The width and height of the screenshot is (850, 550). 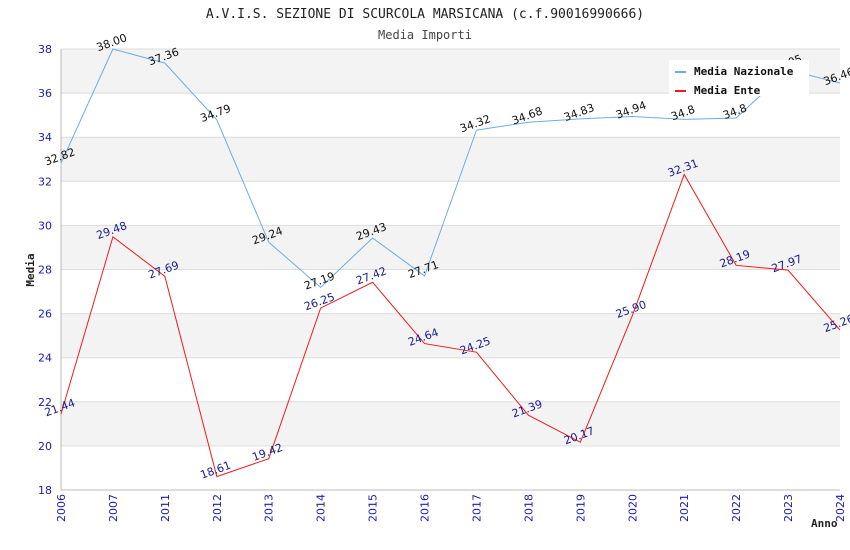 I want to click on y-axis-label: Media, so click(x=30, y=269).